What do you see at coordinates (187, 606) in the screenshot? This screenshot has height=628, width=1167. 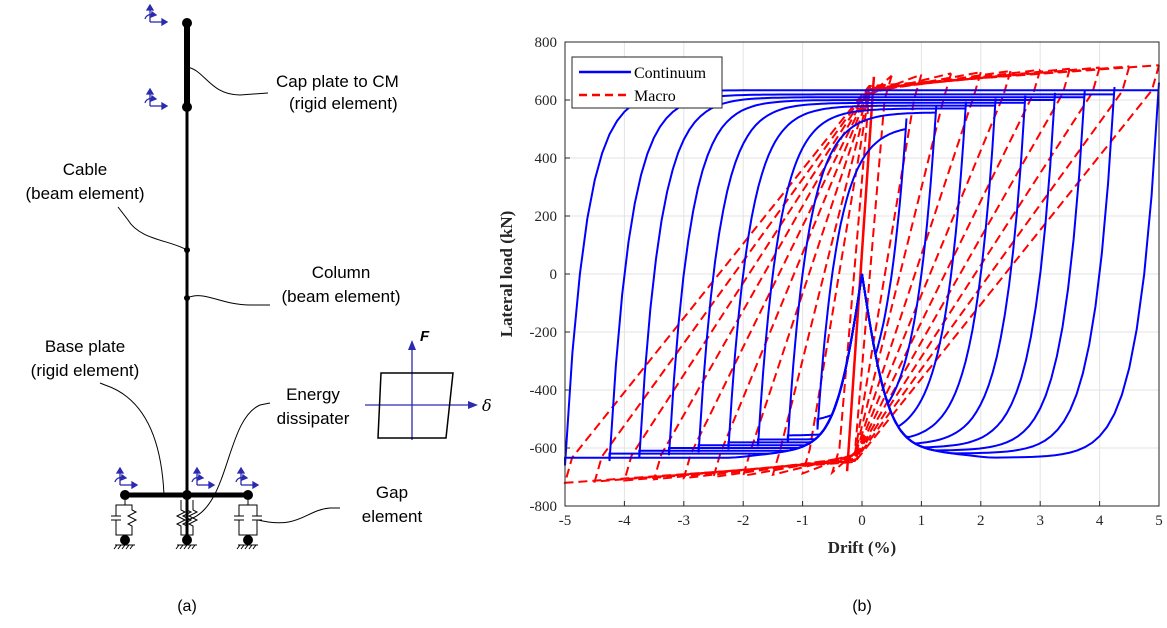 I see `panel-label-a: (a)` at bounding box center [187, 606].